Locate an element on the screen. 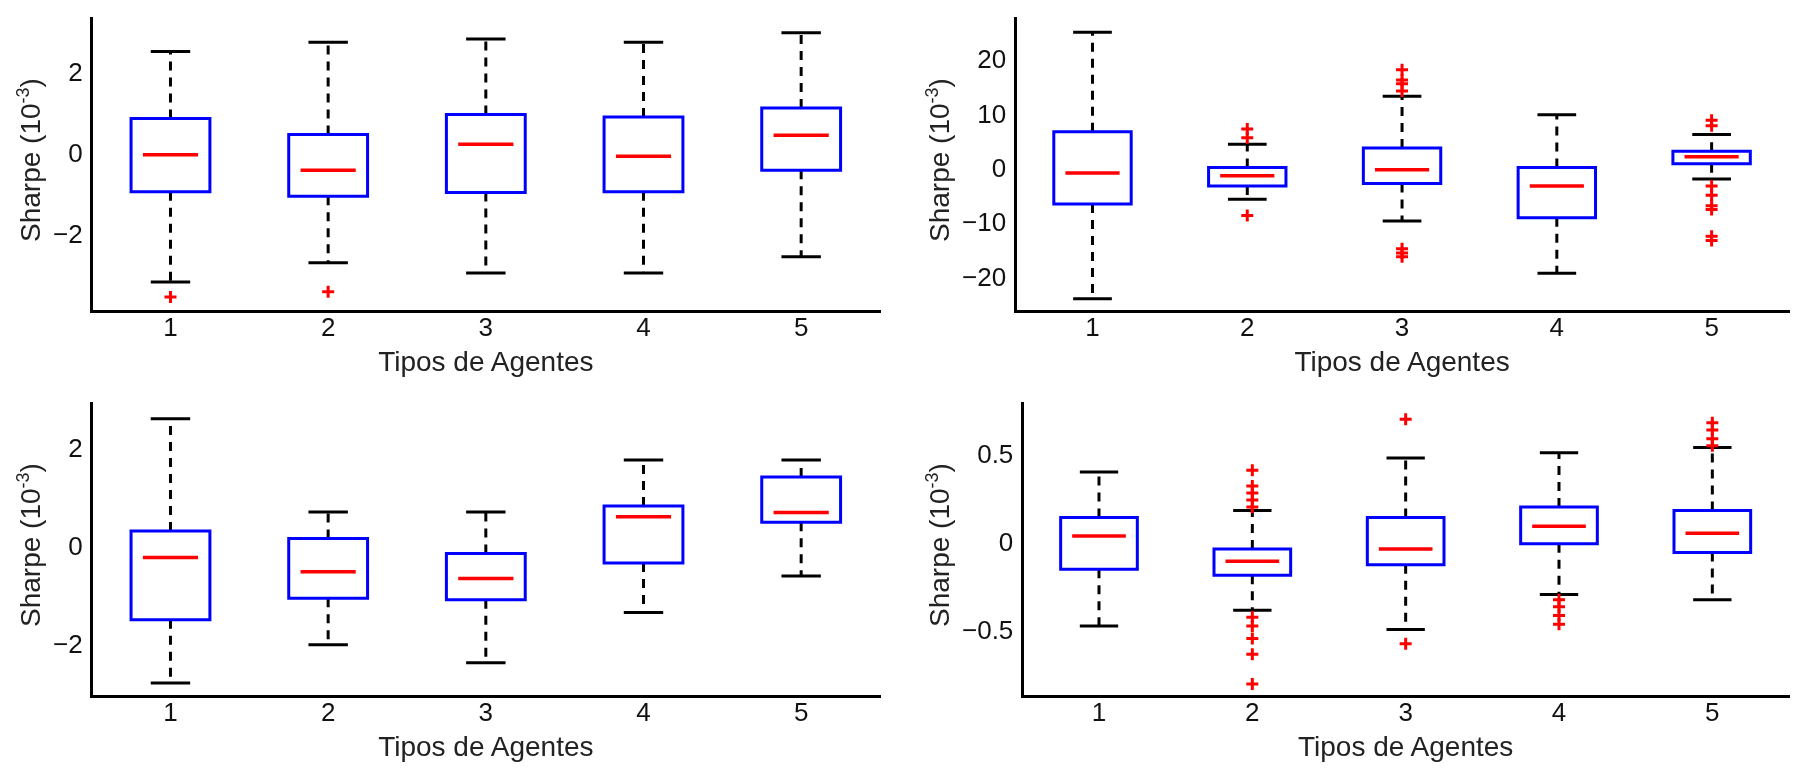 Image resolution: width=1818 pixels, height=770 pixels. y-tick-label: −10 is located at coordinates (984, 222).